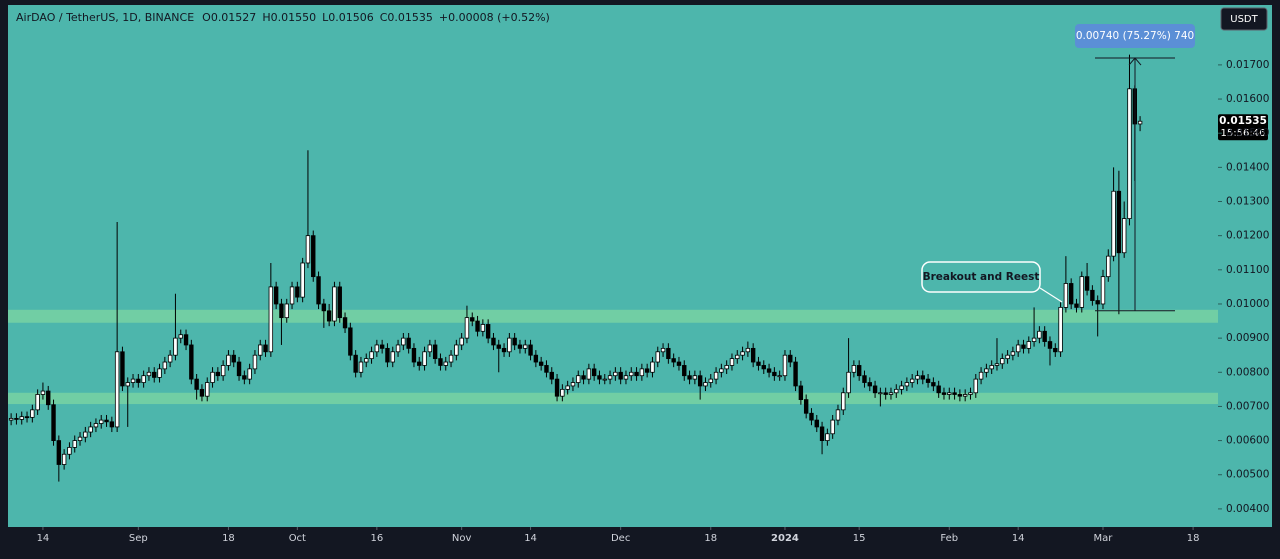 This screenshot has height=559, width=1280. What do you see at coordinates (376, 538) in the screenshot?
I see `x-tick-label: 16` at bounding box center [376, 538].